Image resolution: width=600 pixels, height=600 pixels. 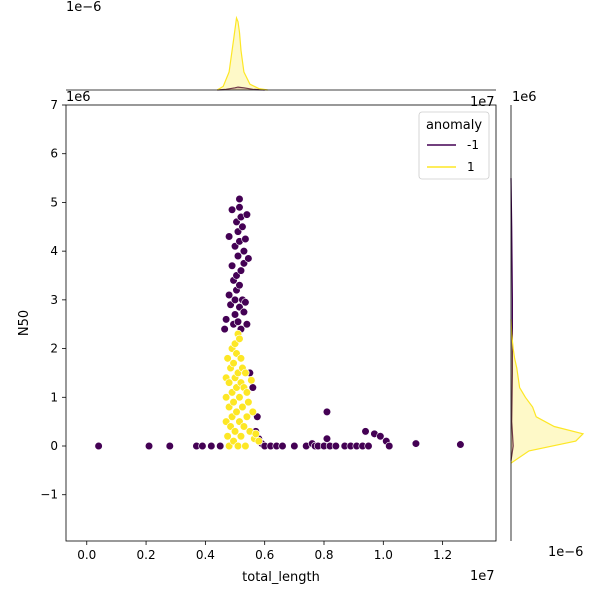 What do you see at coordinates (453, 156) in the screenshot?
I see `legend-entries: -1 1` at bounding box center [453, 156].